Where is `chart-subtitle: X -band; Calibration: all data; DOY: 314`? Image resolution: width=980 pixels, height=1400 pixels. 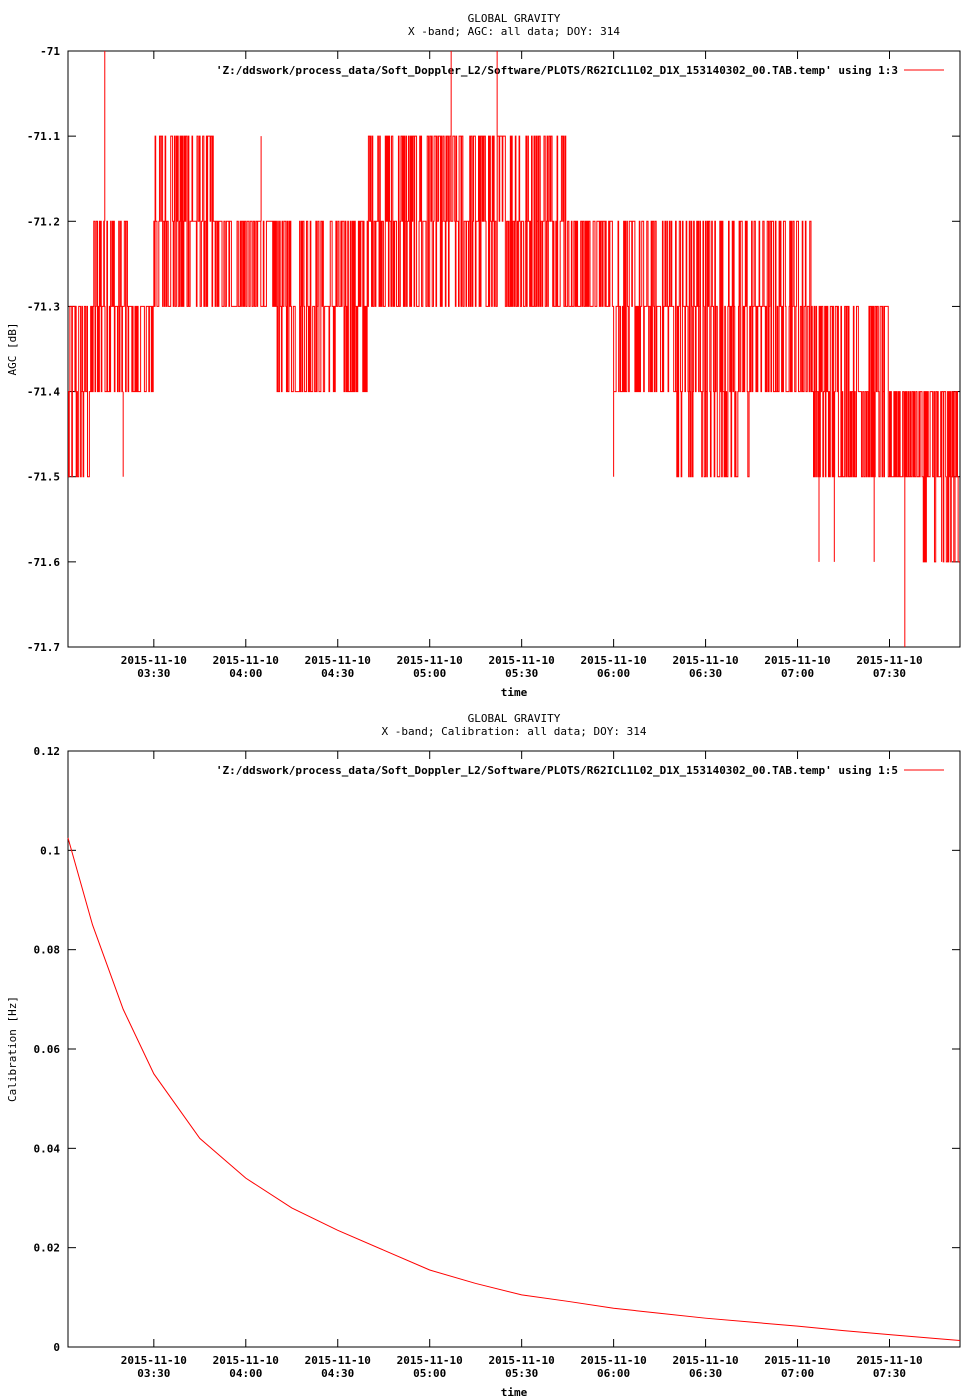 chart-subtitle: X -band; Calibration: all data; DOY: 314 is located at coordinates (514, 731).